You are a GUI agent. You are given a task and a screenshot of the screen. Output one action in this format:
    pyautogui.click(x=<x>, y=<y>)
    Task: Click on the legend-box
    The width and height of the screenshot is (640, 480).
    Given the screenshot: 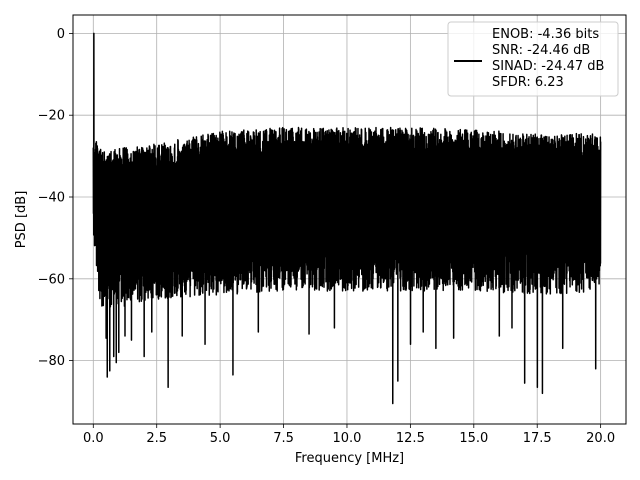 What is the action you would take?
    pyautogui.click(x=533, y=59)
    